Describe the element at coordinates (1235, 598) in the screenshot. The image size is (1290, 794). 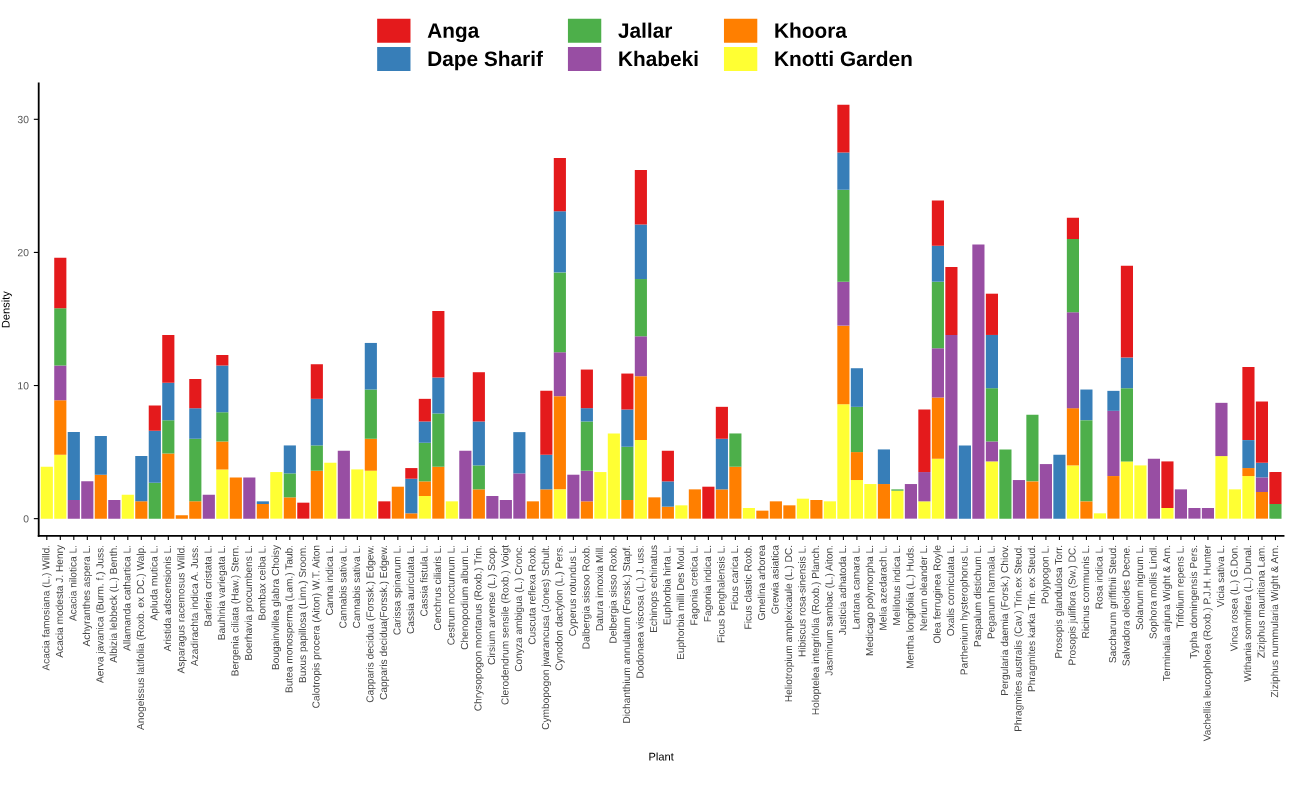
I see `x-tick-label: Vinca rosea (L.) G.Don.` at that location.